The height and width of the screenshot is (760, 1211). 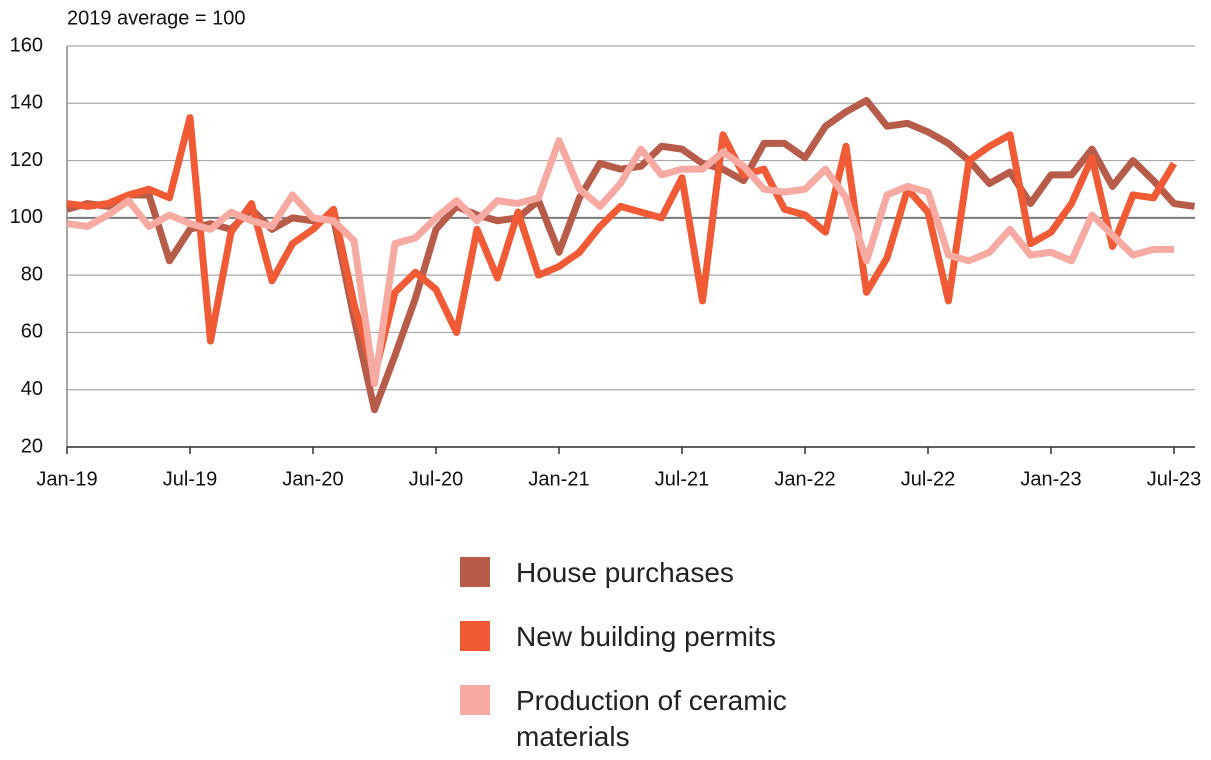 What do you see at coordinates (26, 103) in the screenshot?
I see `y-tick-label: 140` at bounding box center [26, 103].